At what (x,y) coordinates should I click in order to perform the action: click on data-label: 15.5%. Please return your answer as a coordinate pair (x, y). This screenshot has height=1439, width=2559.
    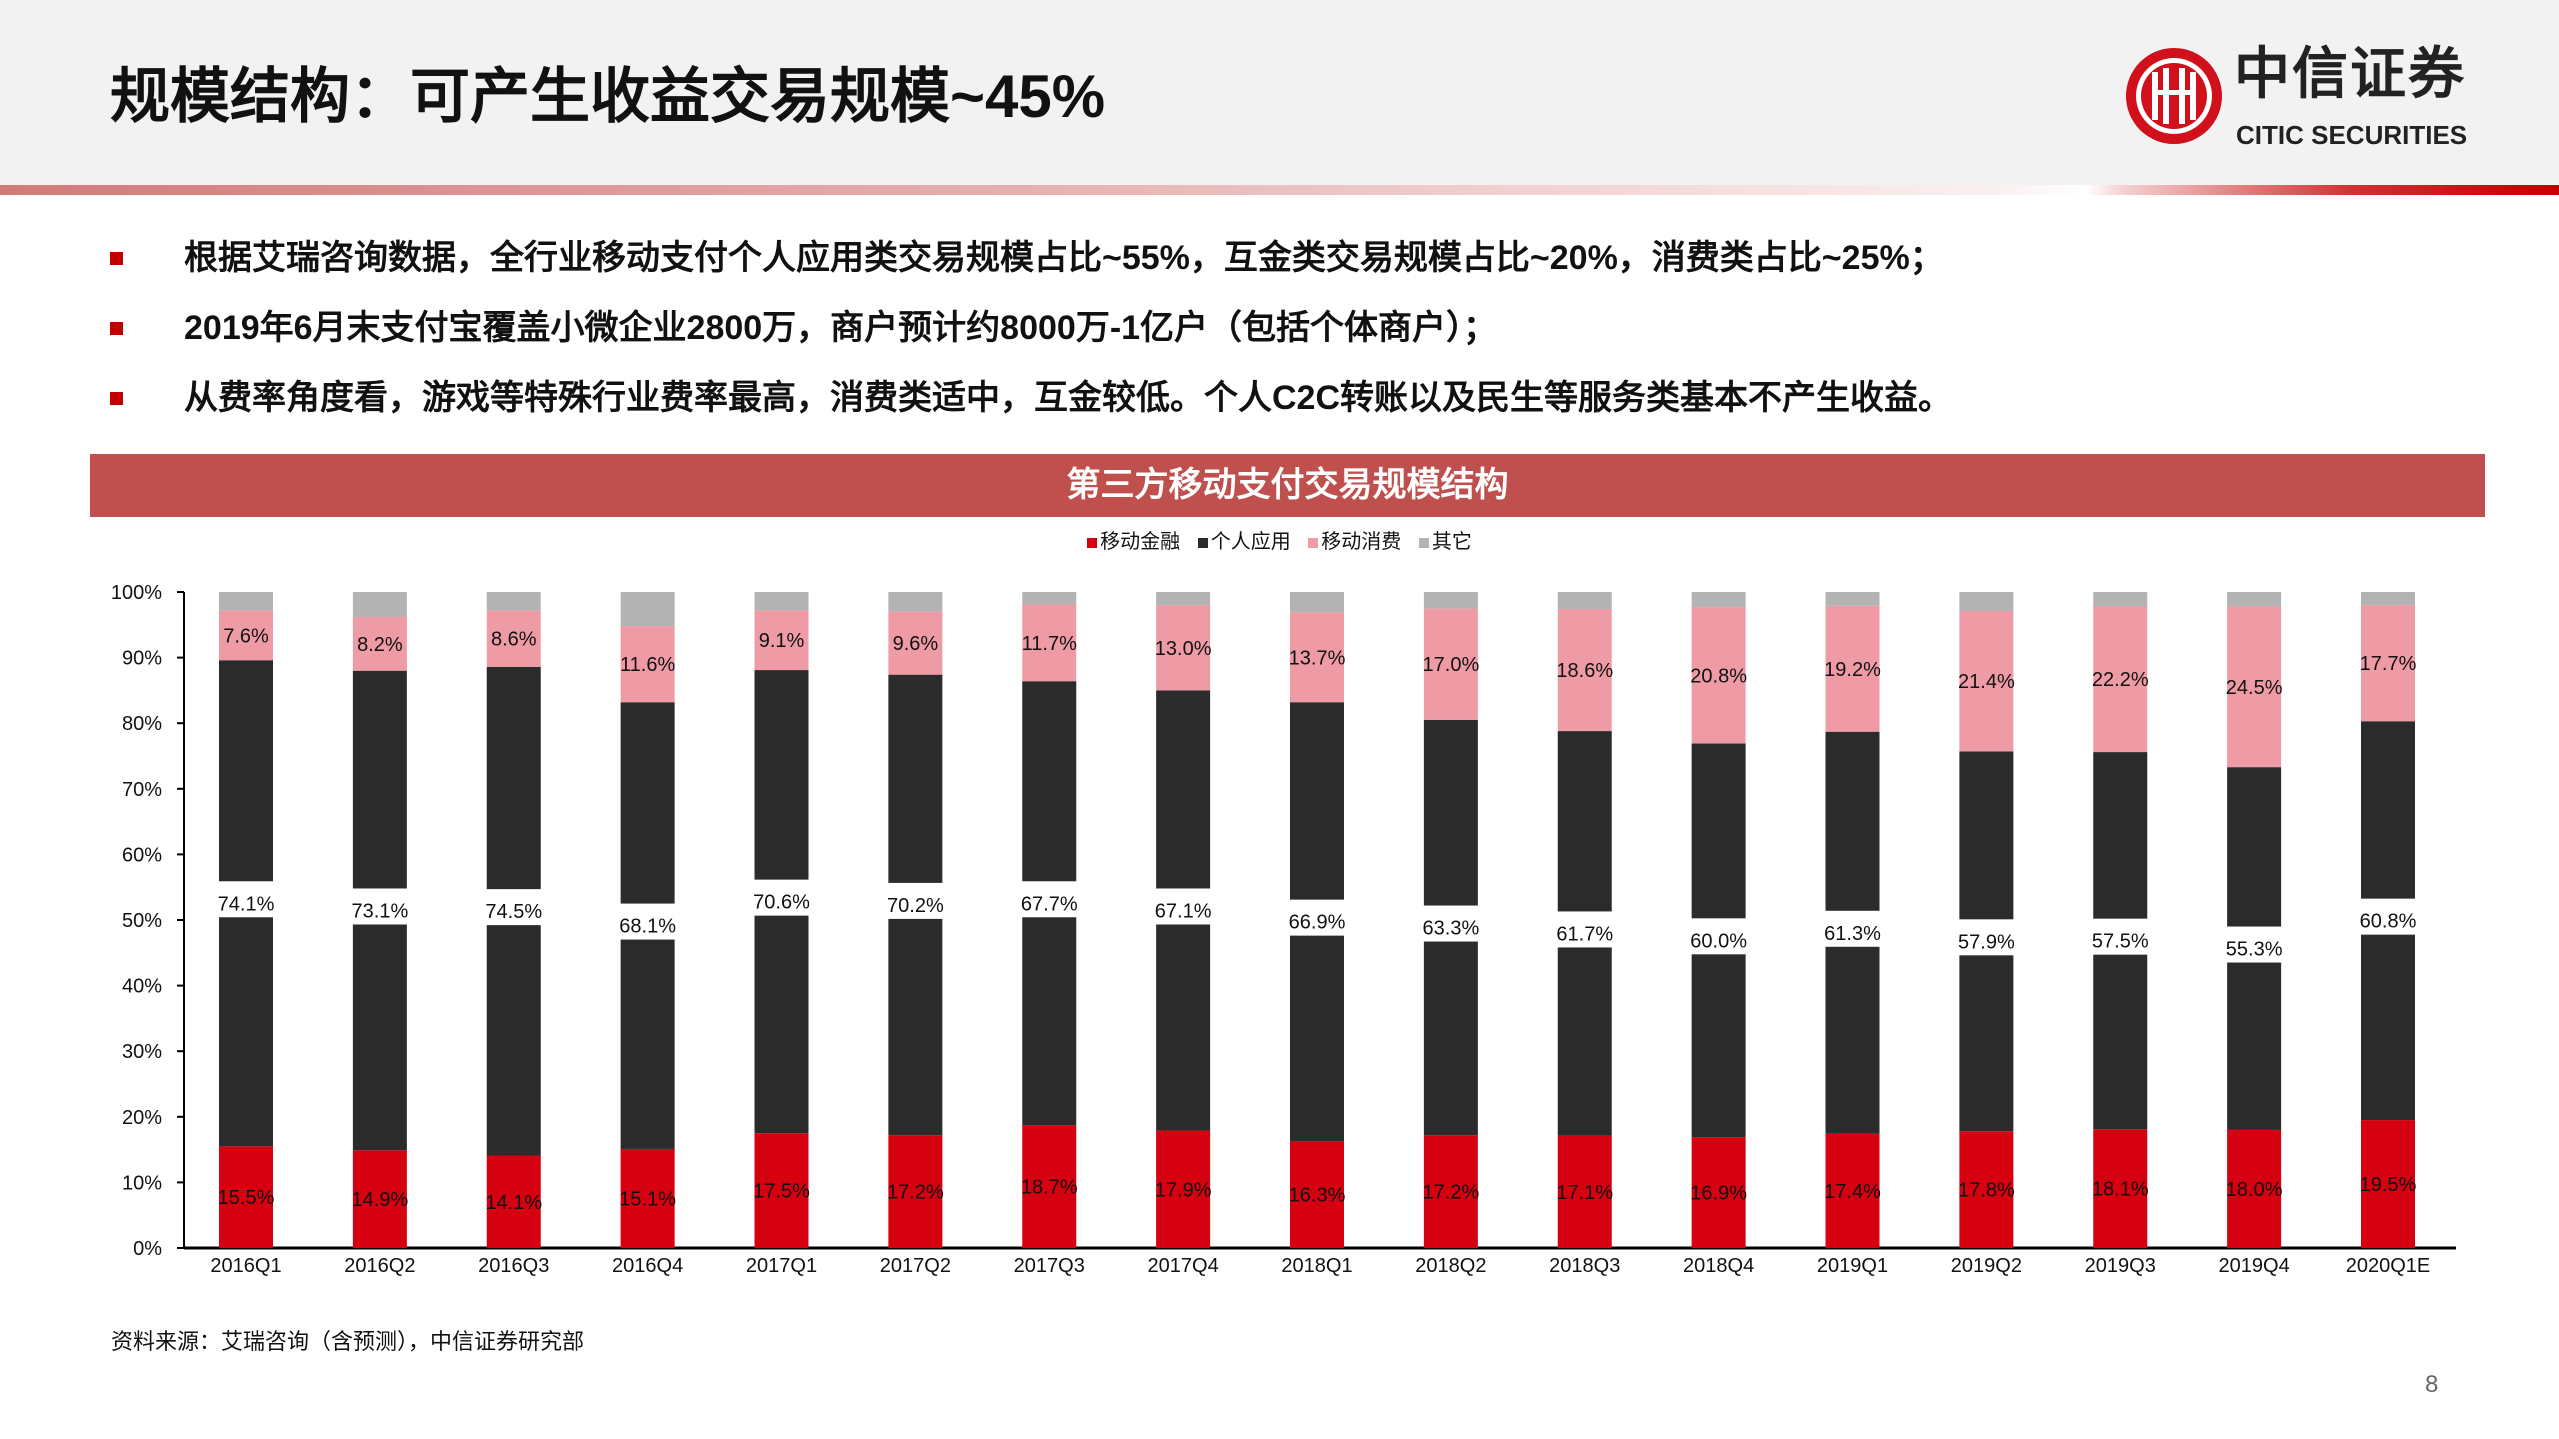
    Looking at the image, I should click on (246, 1198).